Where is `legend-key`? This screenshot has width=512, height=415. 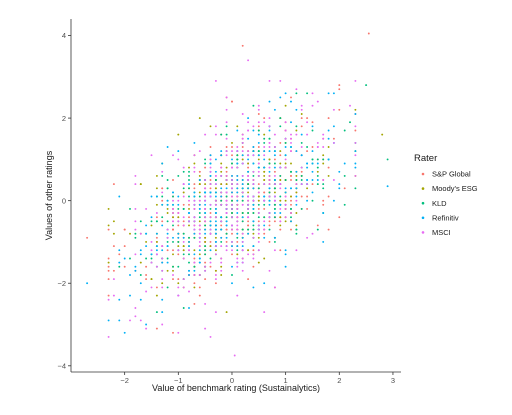 legend-key is located at coordinates (423, 203).